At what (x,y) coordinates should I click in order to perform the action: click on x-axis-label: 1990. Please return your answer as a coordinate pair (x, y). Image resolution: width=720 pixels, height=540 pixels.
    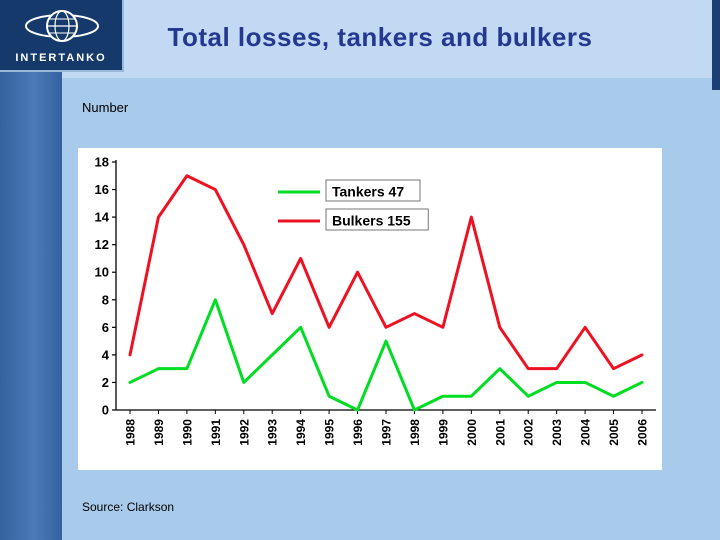
    Looking at the image, I should click on (187, 432).